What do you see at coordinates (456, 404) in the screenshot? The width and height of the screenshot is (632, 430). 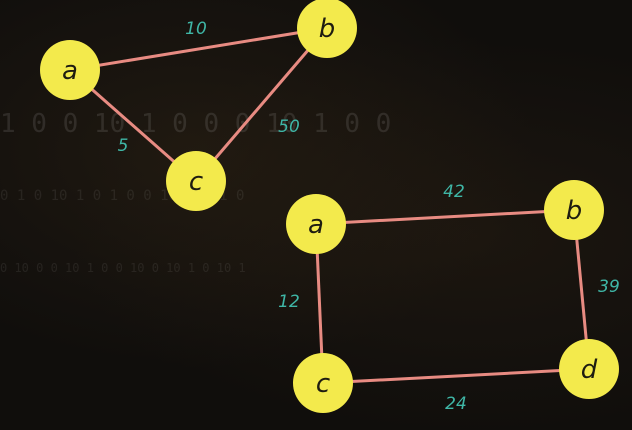 I see `weight-label-c-d-2: 24` at bounding box center [456, 404].